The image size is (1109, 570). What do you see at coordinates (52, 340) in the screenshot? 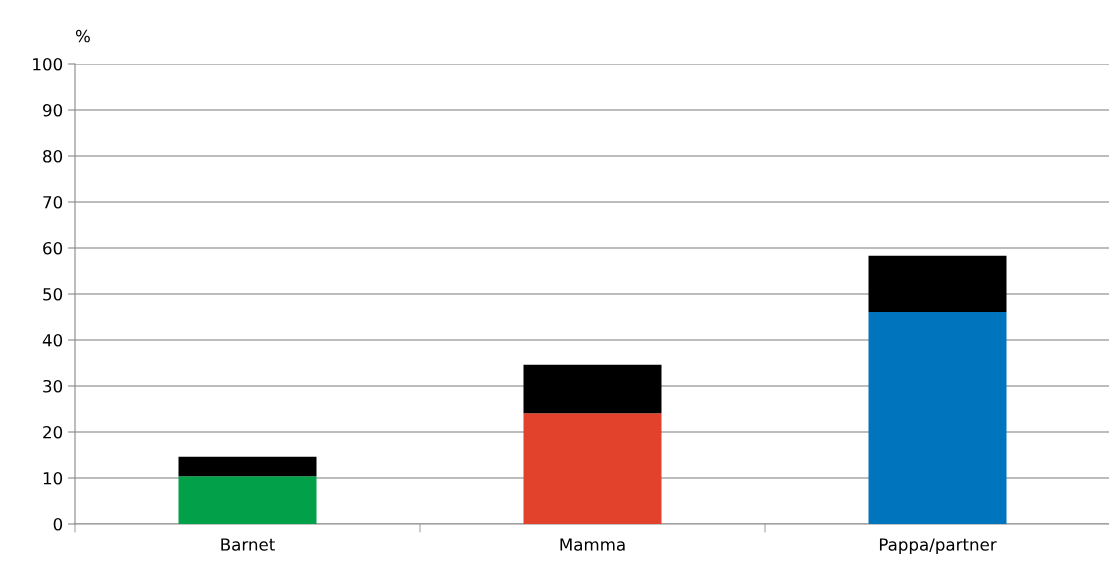
I see `y-tick-label: 40` at bounding box center [52, 340].